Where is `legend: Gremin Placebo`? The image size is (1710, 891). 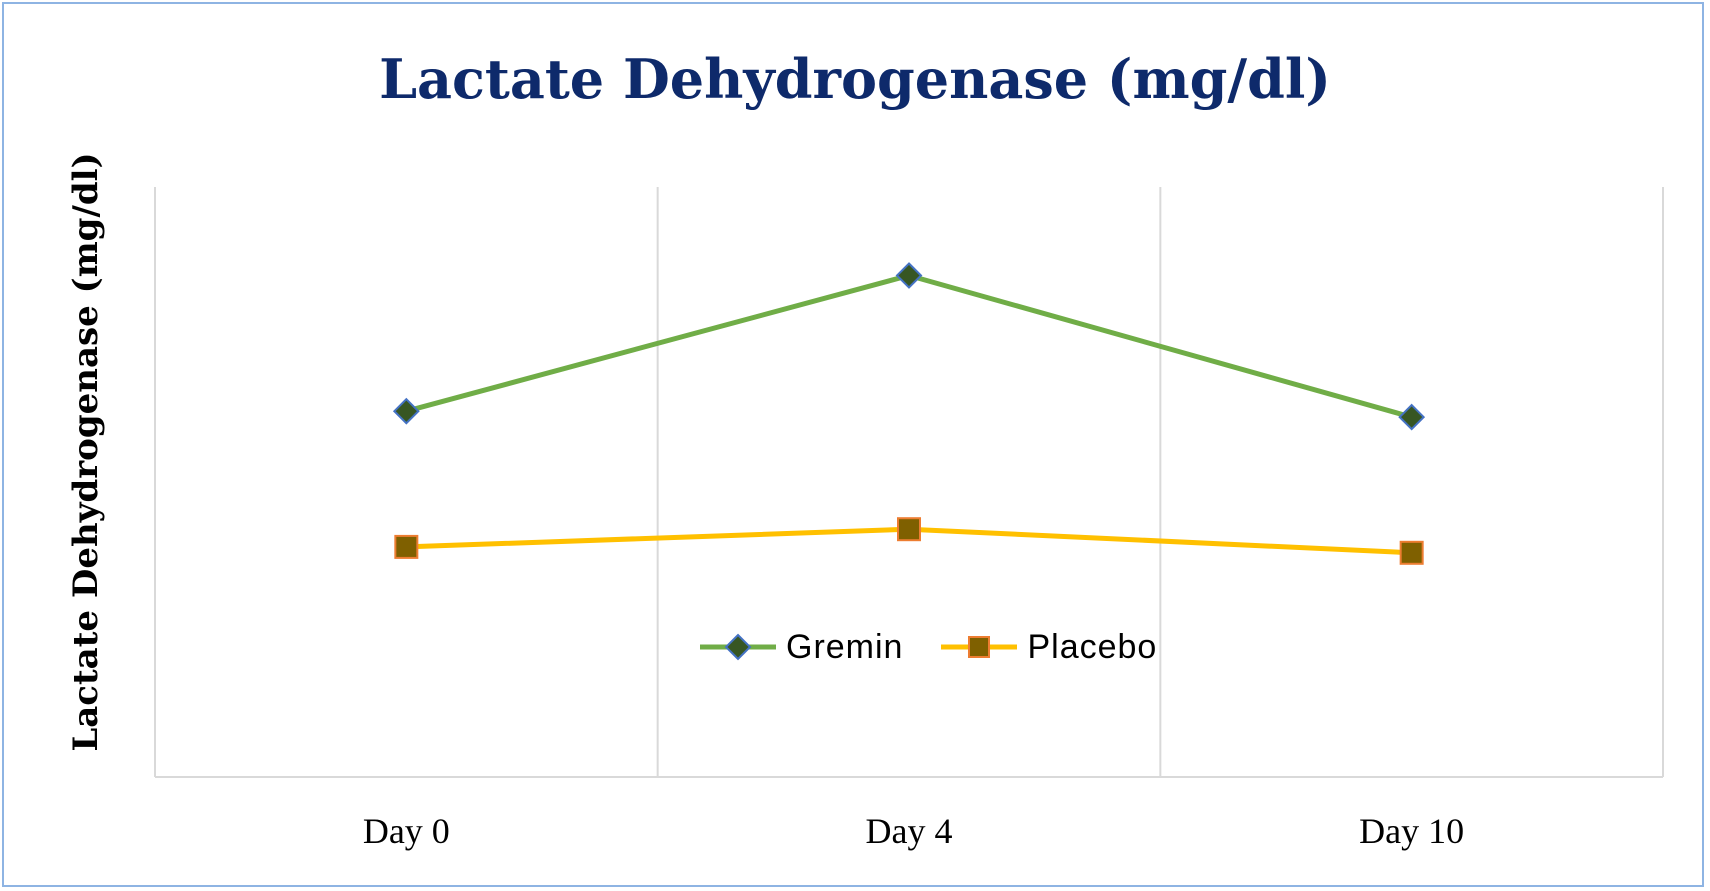 legend: Gremin Placebo is located at coordinates (947, 647).